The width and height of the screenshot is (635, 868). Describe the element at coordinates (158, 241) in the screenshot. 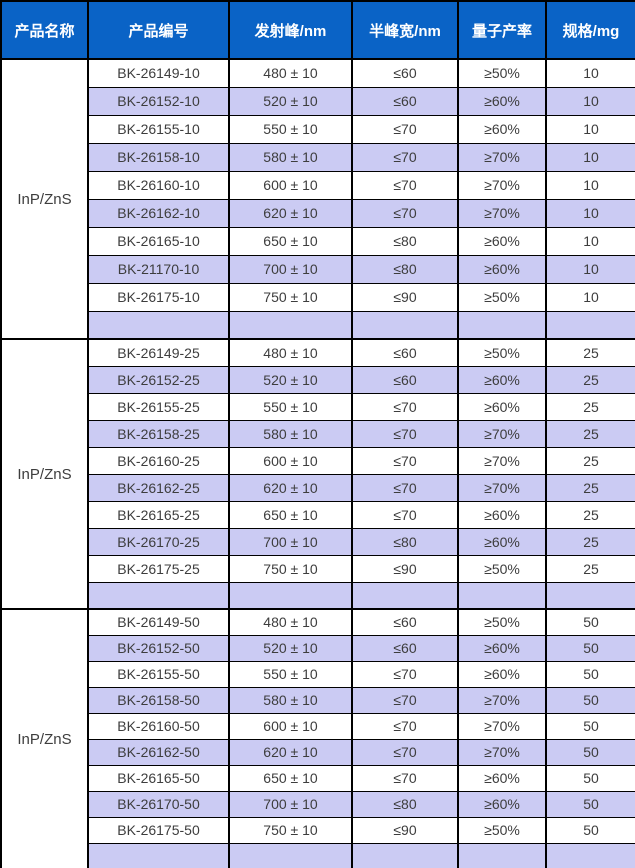

I see `product-code-cell: BK-26165-10` at that location.